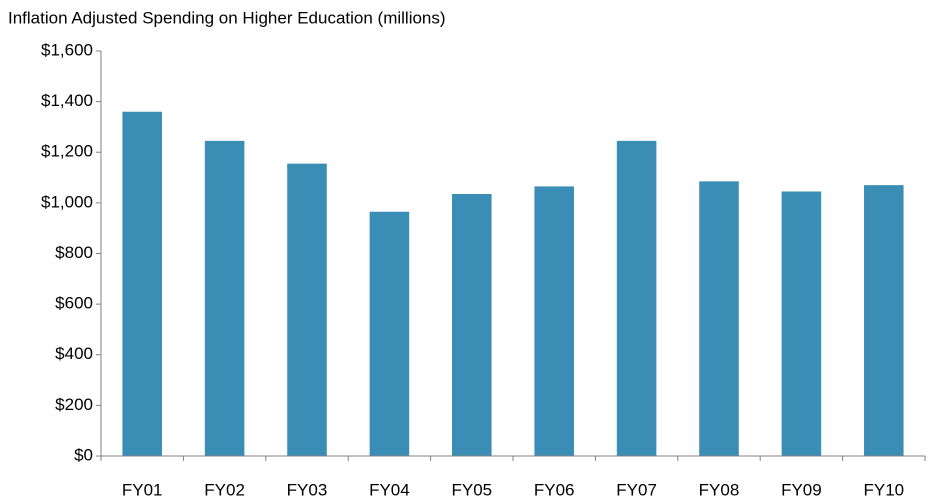 The height and width of the screenshot is (504, 932). Describe the element at coordinates (554, 489) in the screenshot. I see `x-tick-label: FY06` at that location.